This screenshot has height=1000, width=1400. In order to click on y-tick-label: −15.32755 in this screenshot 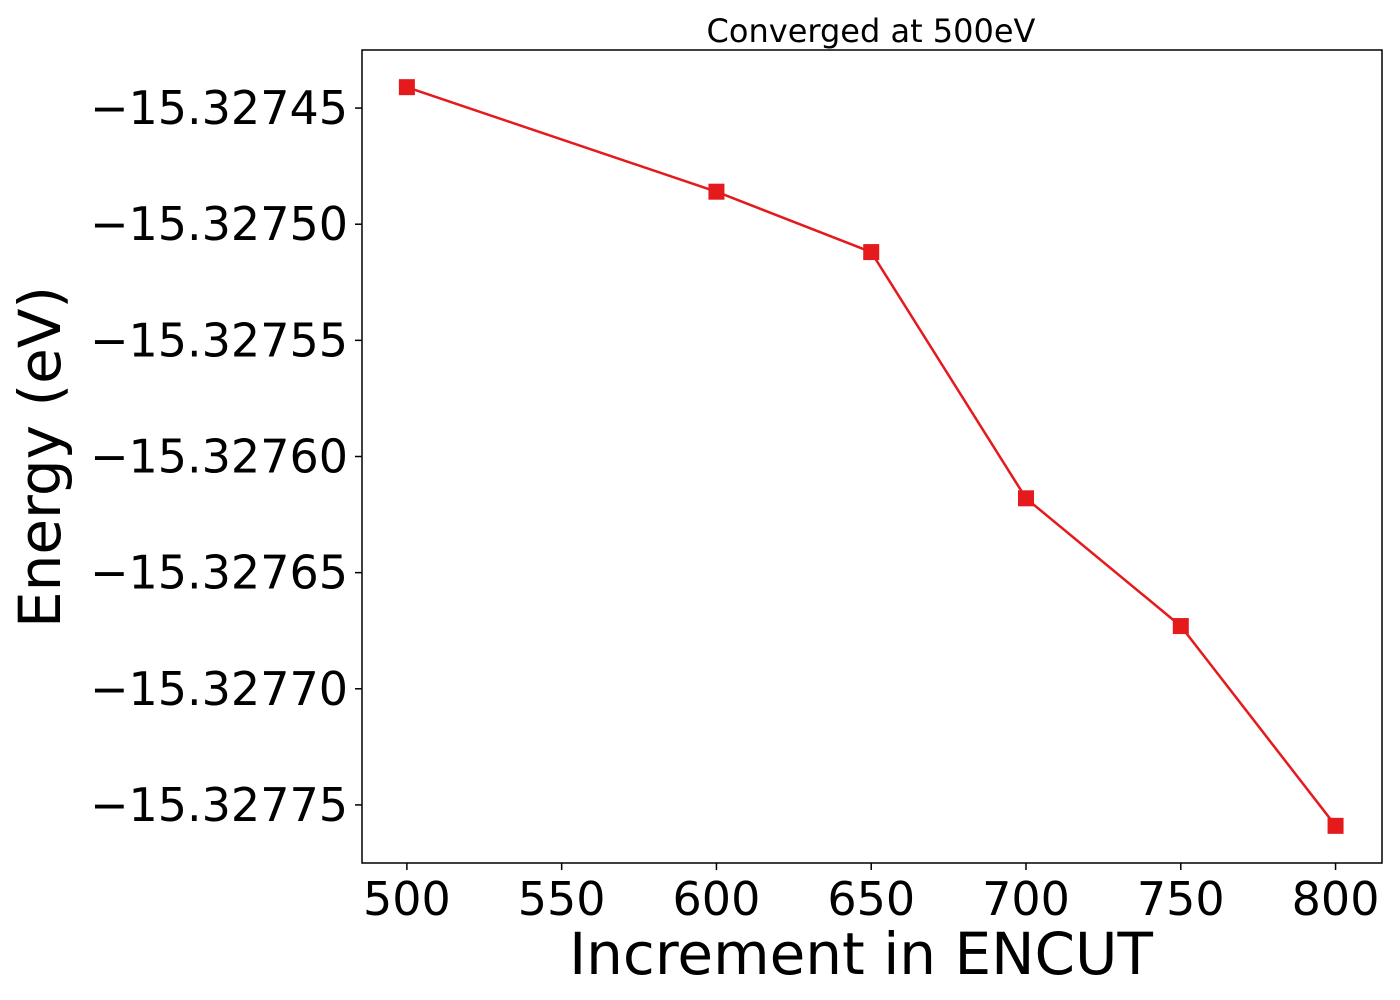, I will do `click(219, 340)`.